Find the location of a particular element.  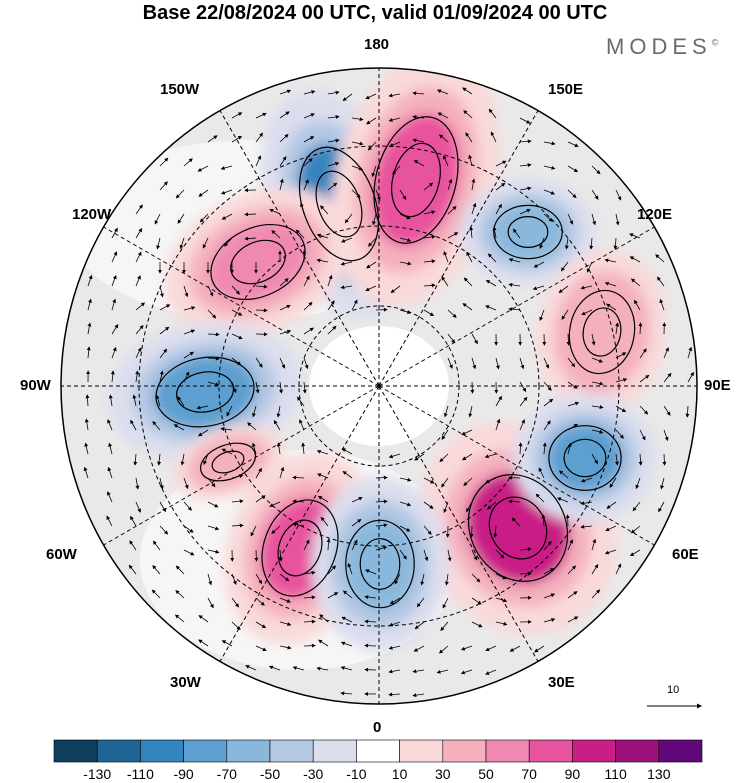

lon-label-0: 0 is located at coordinates (377, 727).